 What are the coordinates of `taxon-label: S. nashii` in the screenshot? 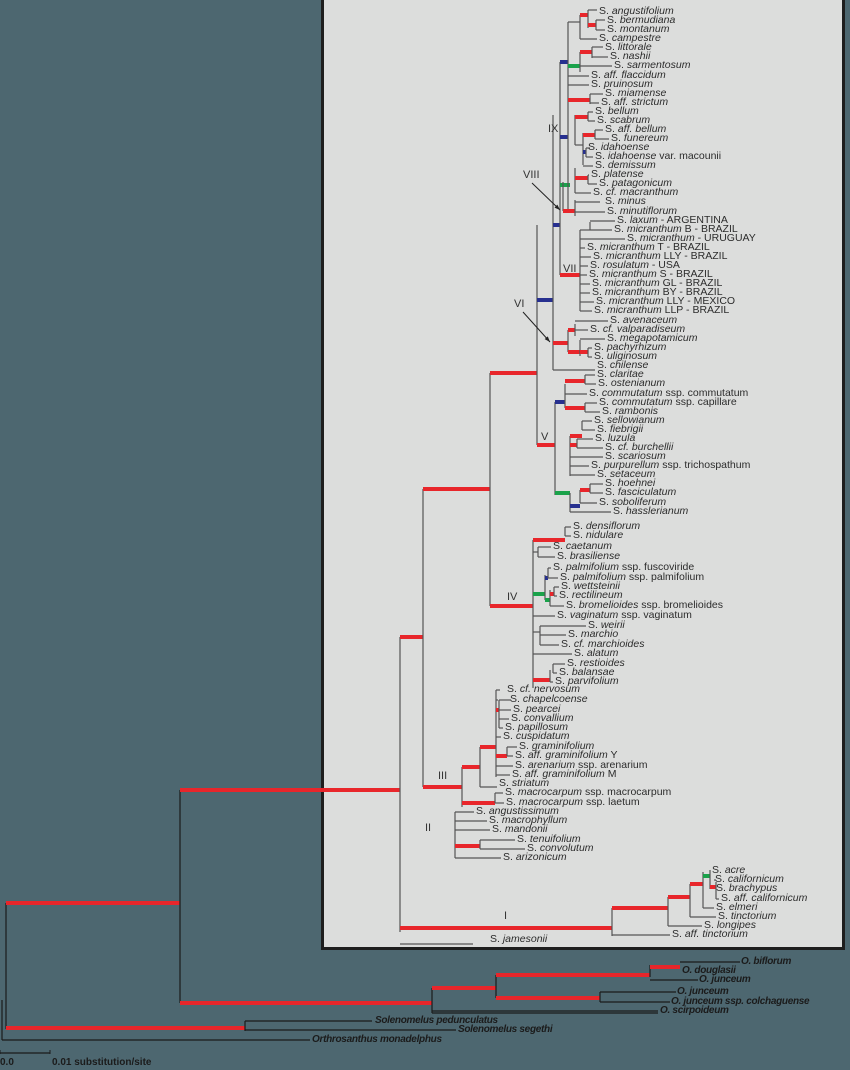 It's located at (630, 56).